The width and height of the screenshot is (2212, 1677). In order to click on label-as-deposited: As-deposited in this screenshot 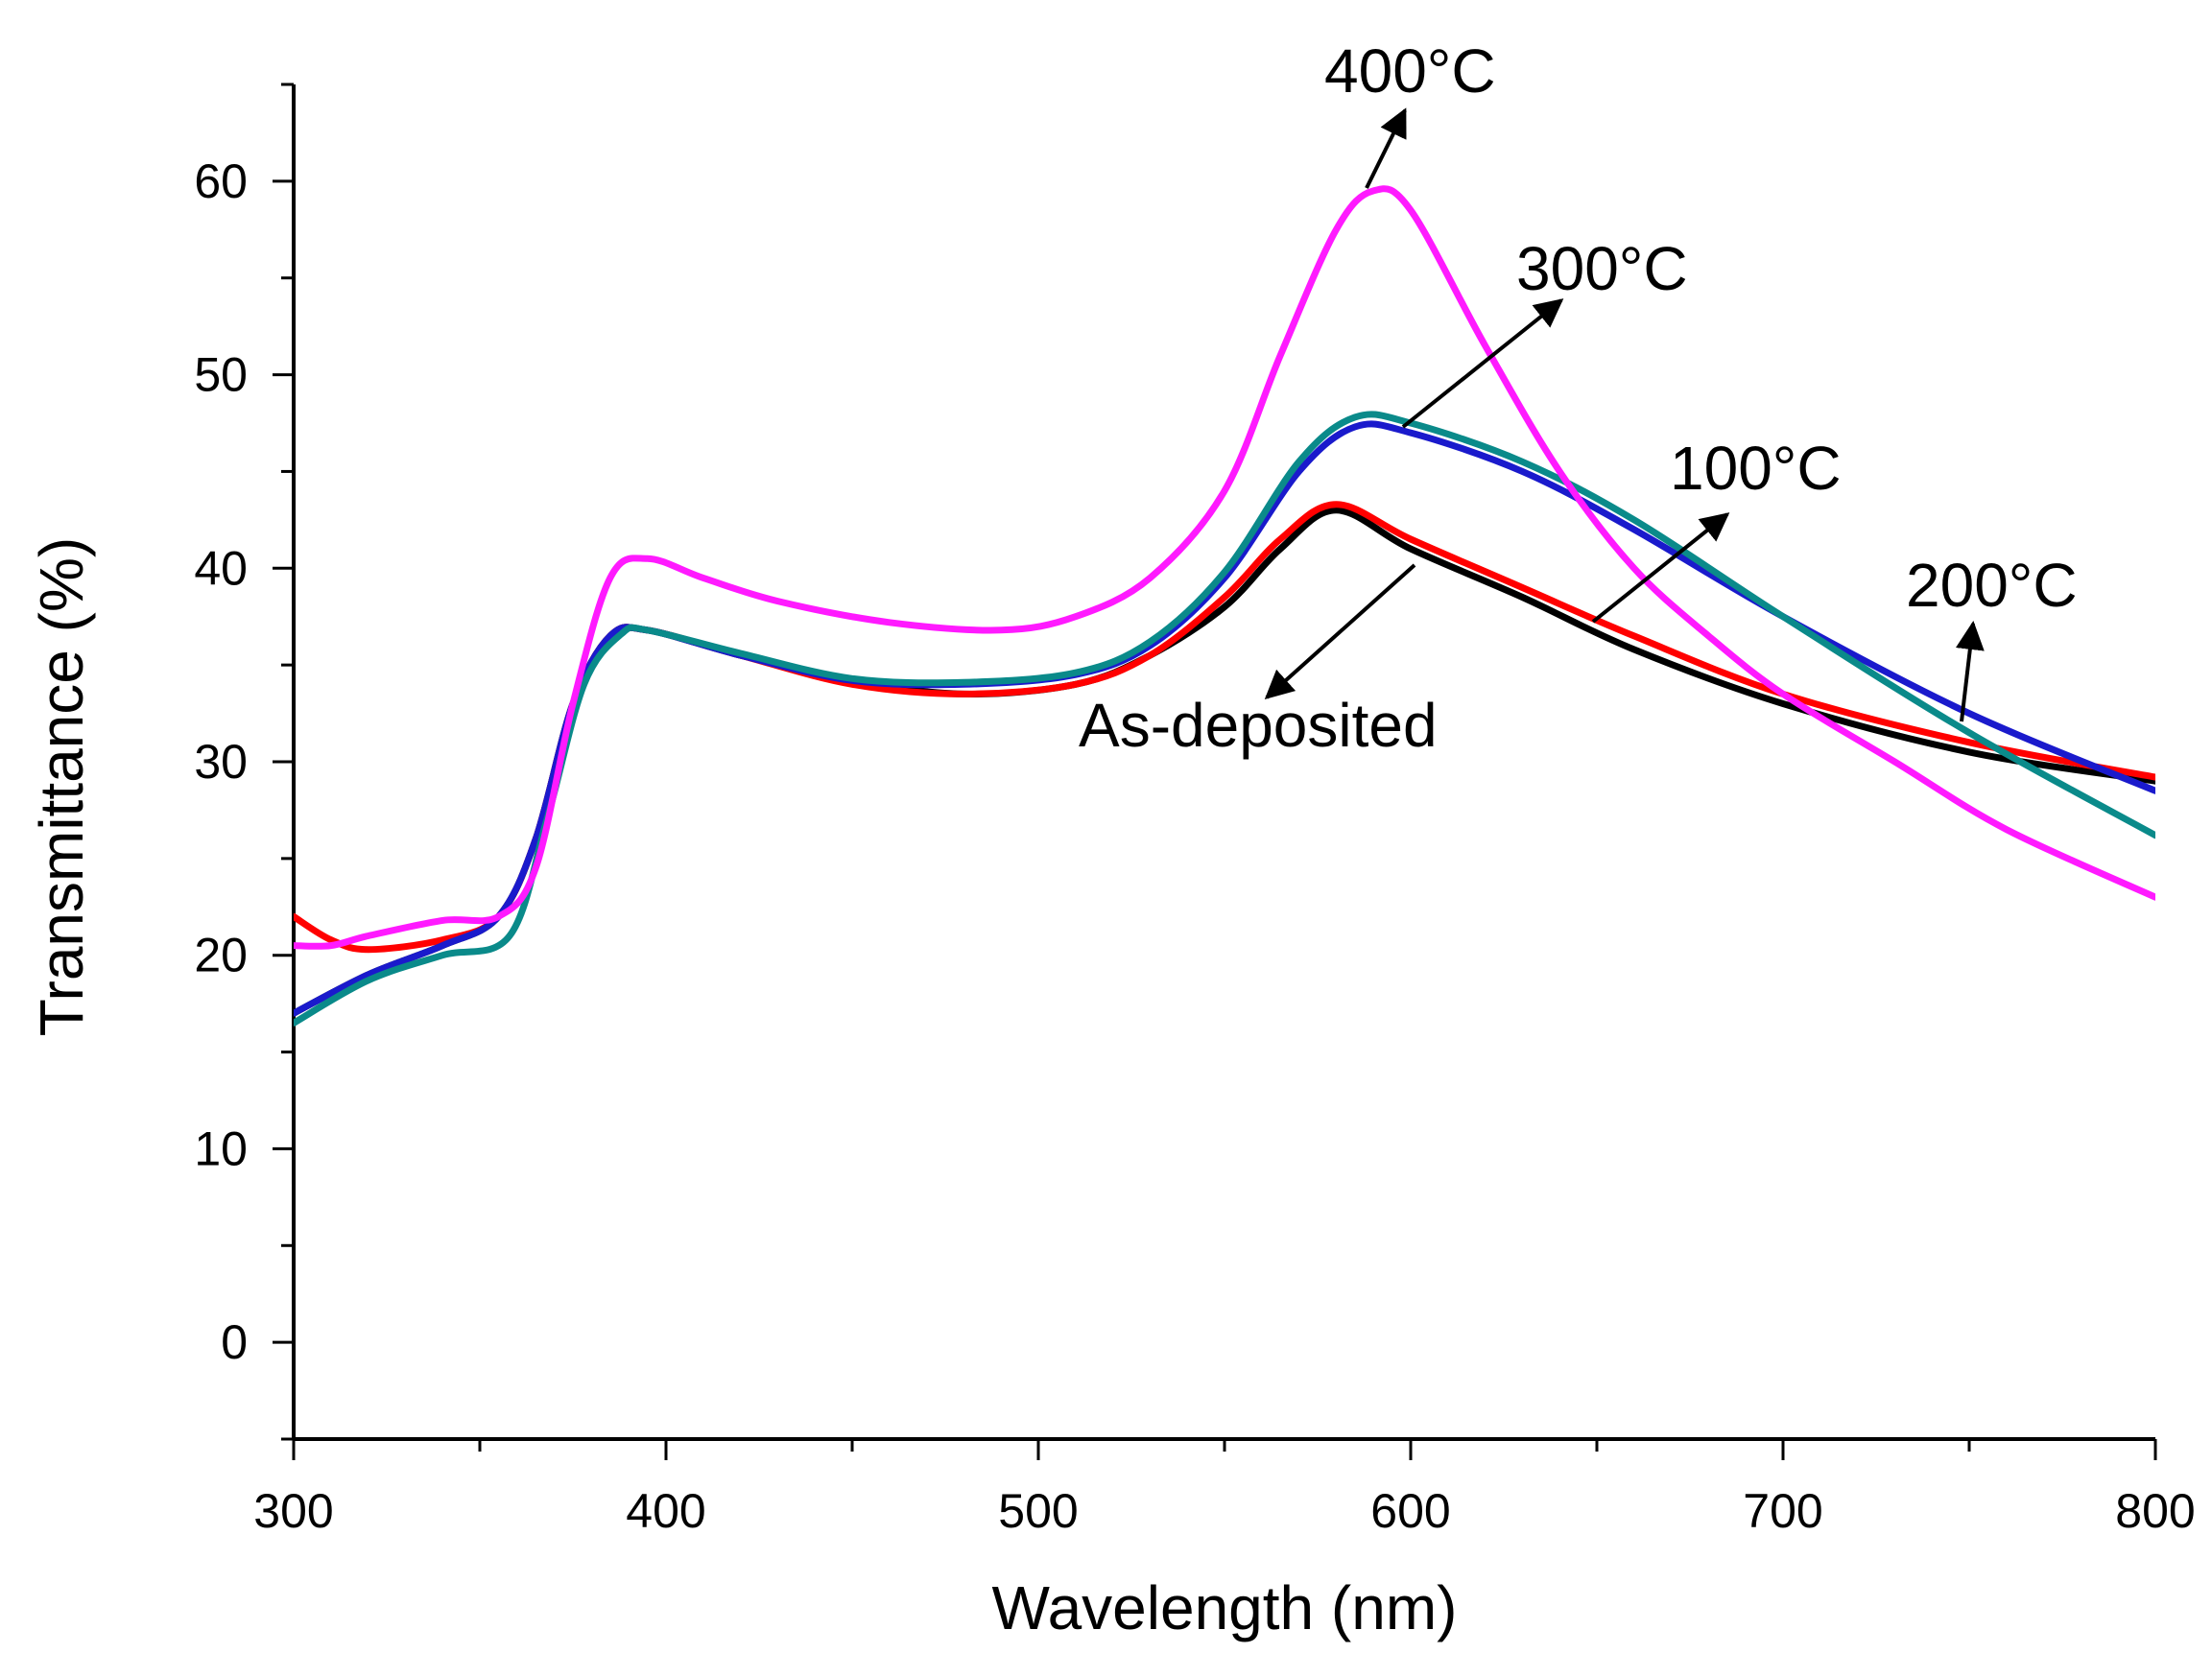, I will do `click(1258, 725)`.